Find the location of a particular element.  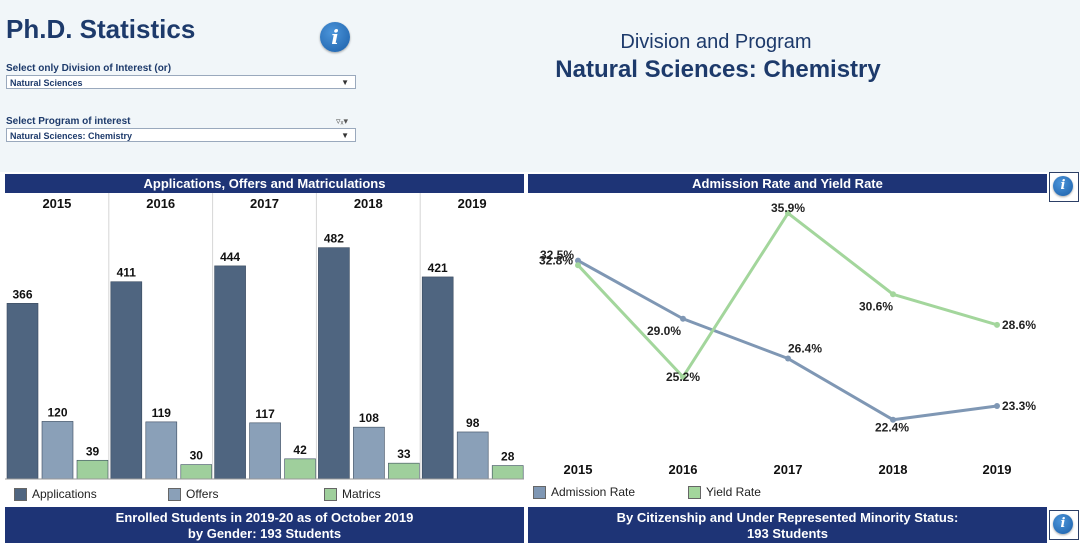

bar-value-label: 120 is located at coordinates (57, 412).